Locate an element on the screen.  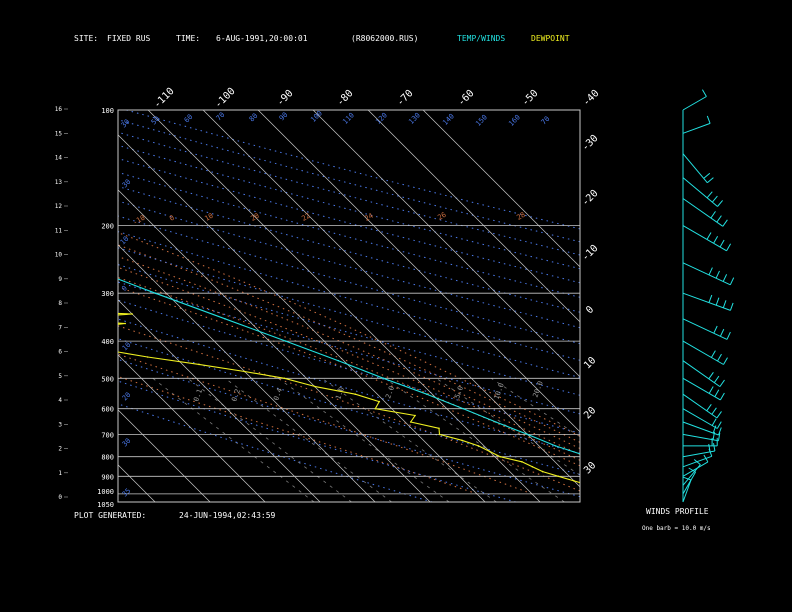
height-tick-label: 7 is located at coordinates (60, 327).